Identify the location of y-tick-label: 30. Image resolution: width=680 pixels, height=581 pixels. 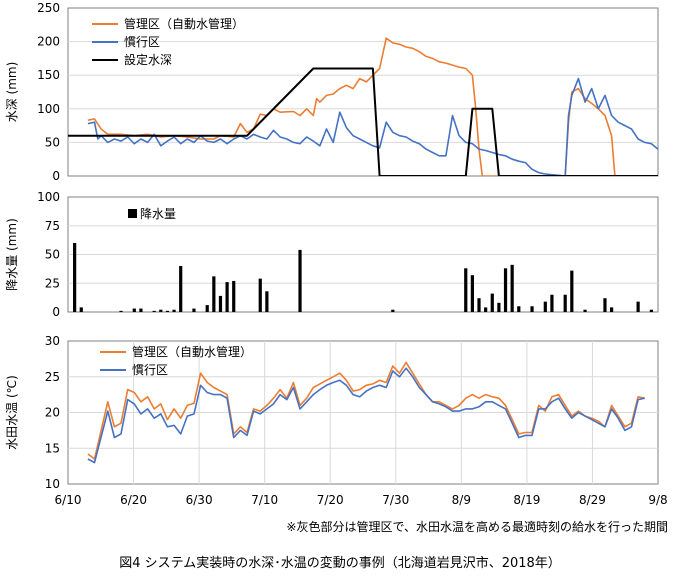
(52, 341).